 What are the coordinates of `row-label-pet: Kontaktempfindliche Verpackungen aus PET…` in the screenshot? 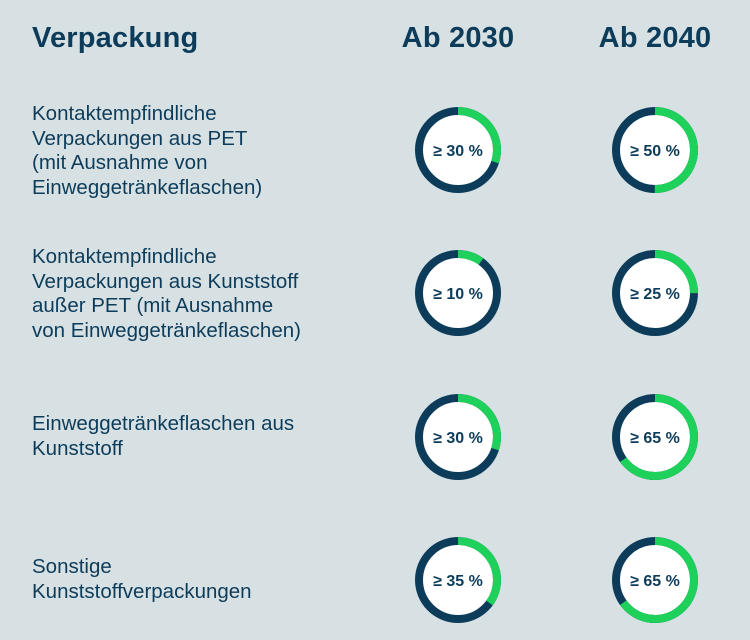 It's located at (147, 150).